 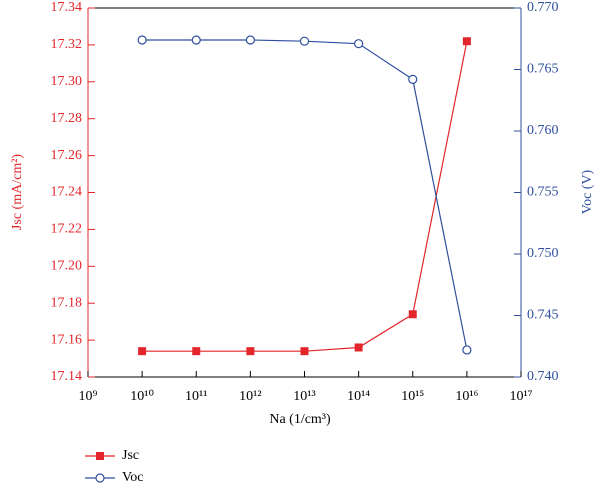 What do you see at coordinates (133, 477) in the screenshot?
I see `legend-label: Voc` at bounding box center [133, 477].